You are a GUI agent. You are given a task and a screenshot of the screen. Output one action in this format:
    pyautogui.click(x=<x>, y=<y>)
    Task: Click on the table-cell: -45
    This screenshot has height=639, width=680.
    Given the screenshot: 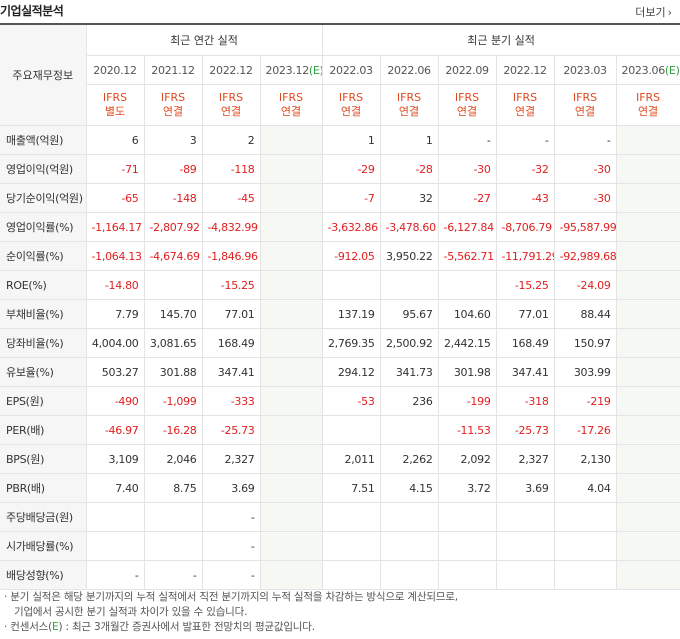 What is the action you would take?
    pyautogui.click(x=231, y=198)
    